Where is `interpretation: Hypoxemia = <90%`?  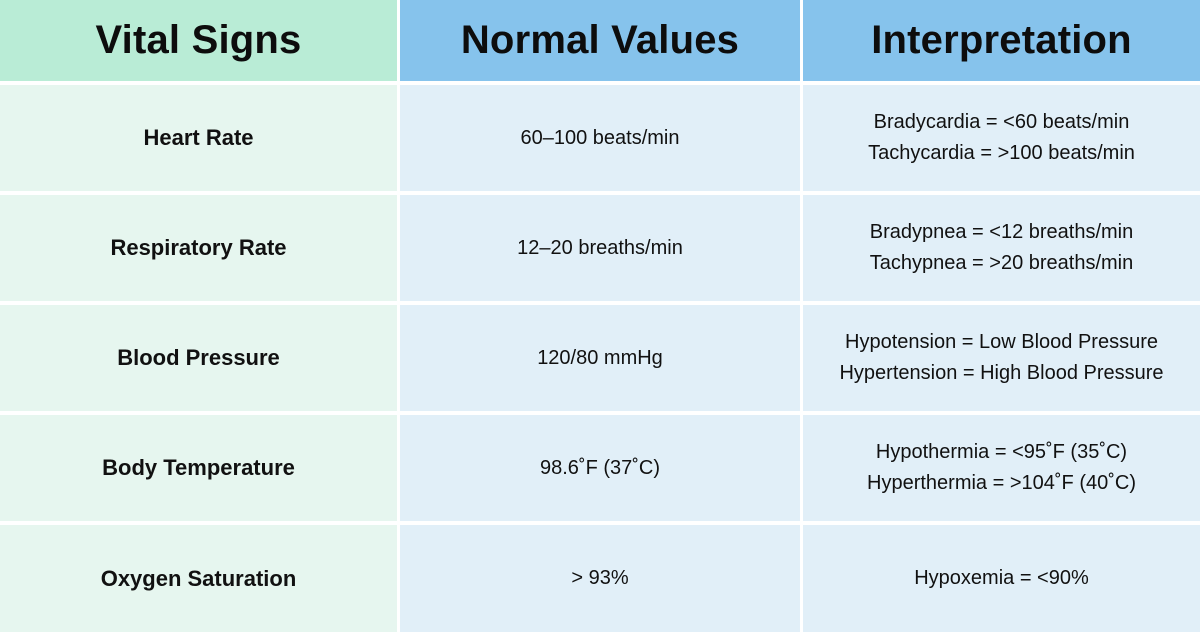 interpretation: Hypoxemia = <90% is located at coordinates (1001, 578).